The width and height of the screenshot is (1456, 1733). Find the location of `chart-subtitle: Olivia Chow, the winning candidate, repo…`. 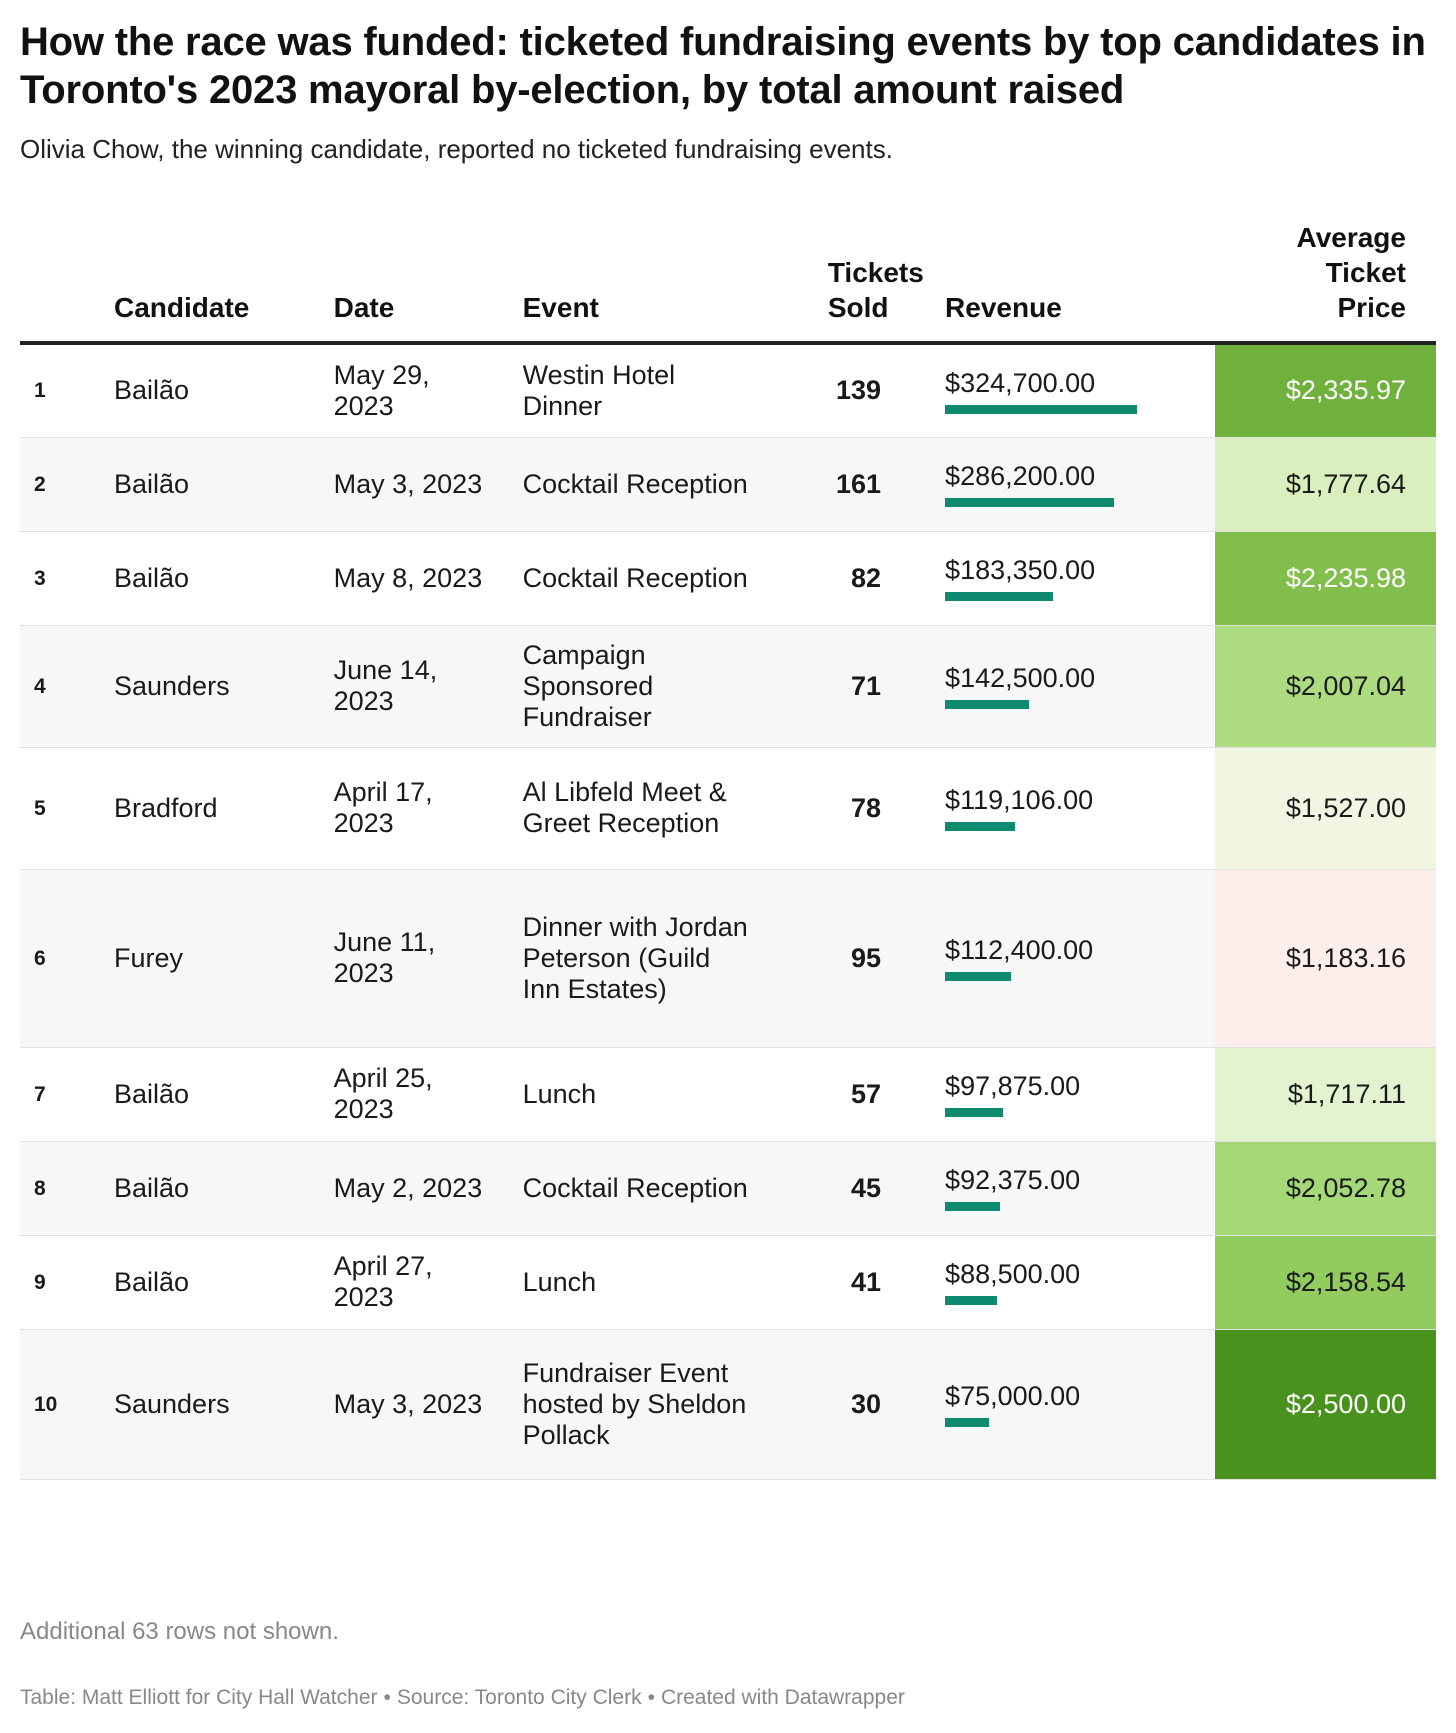

chart-subtitle: Olivia Chow, the winning candidate, repo… is located at coordinates (456, 149).